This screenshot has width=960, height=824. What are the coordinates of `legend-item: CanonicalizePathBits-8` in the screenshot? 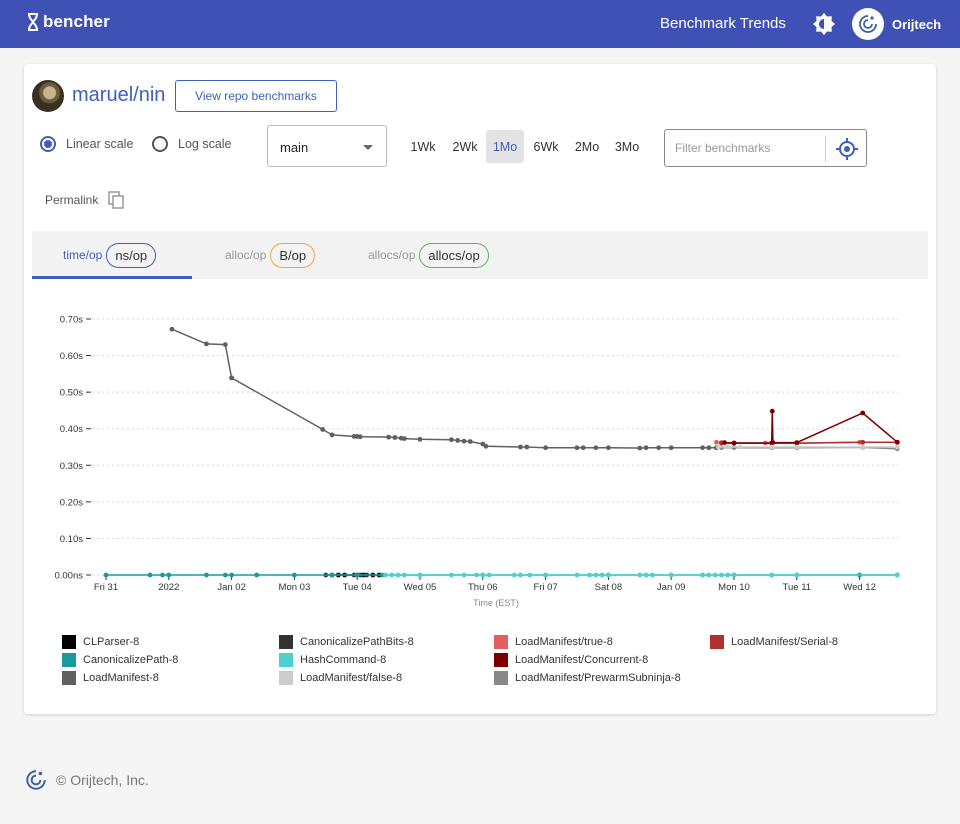 It's located at (346, 642).